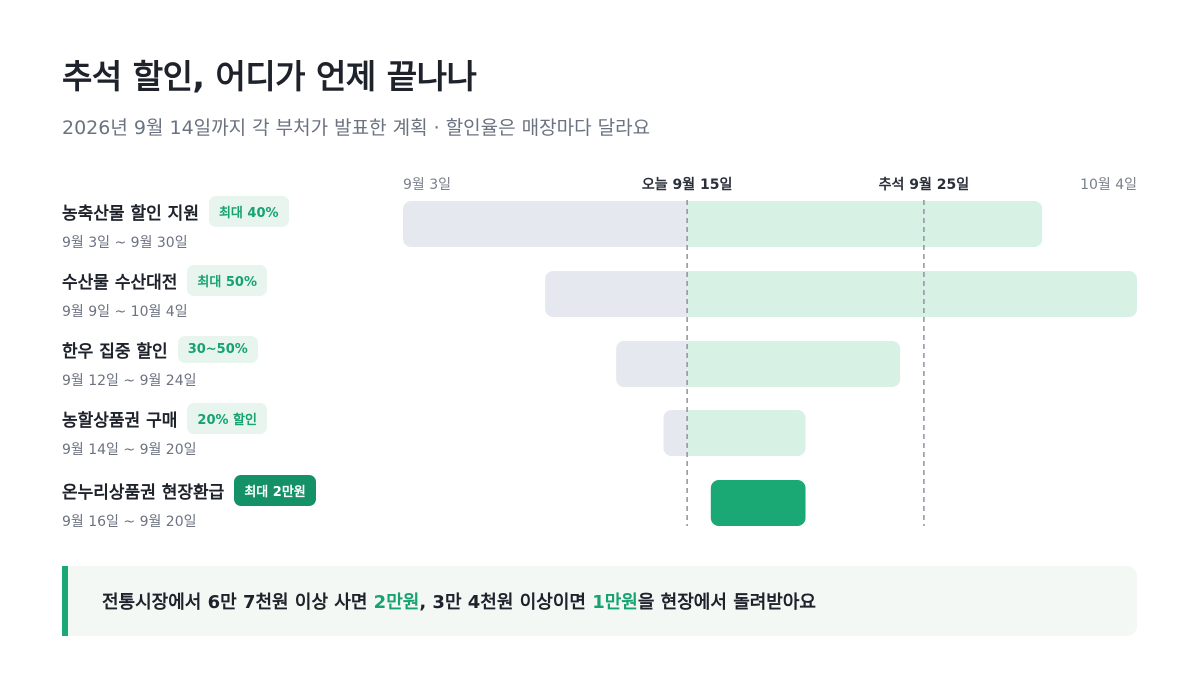 The height and width of the screenshot is (685, 1200). What do you see at coordinates (615, 602) in the screenshot?
I see `callout-highlight-2: 1만원` at bounding box center [615, 602].